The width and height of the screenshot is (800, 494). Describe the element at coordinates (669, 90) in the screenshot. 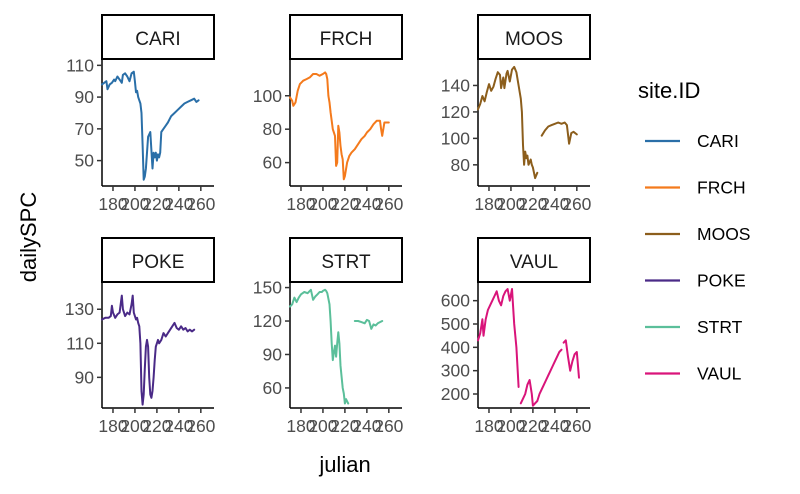

I see `legend-title: site.ID` at that location.